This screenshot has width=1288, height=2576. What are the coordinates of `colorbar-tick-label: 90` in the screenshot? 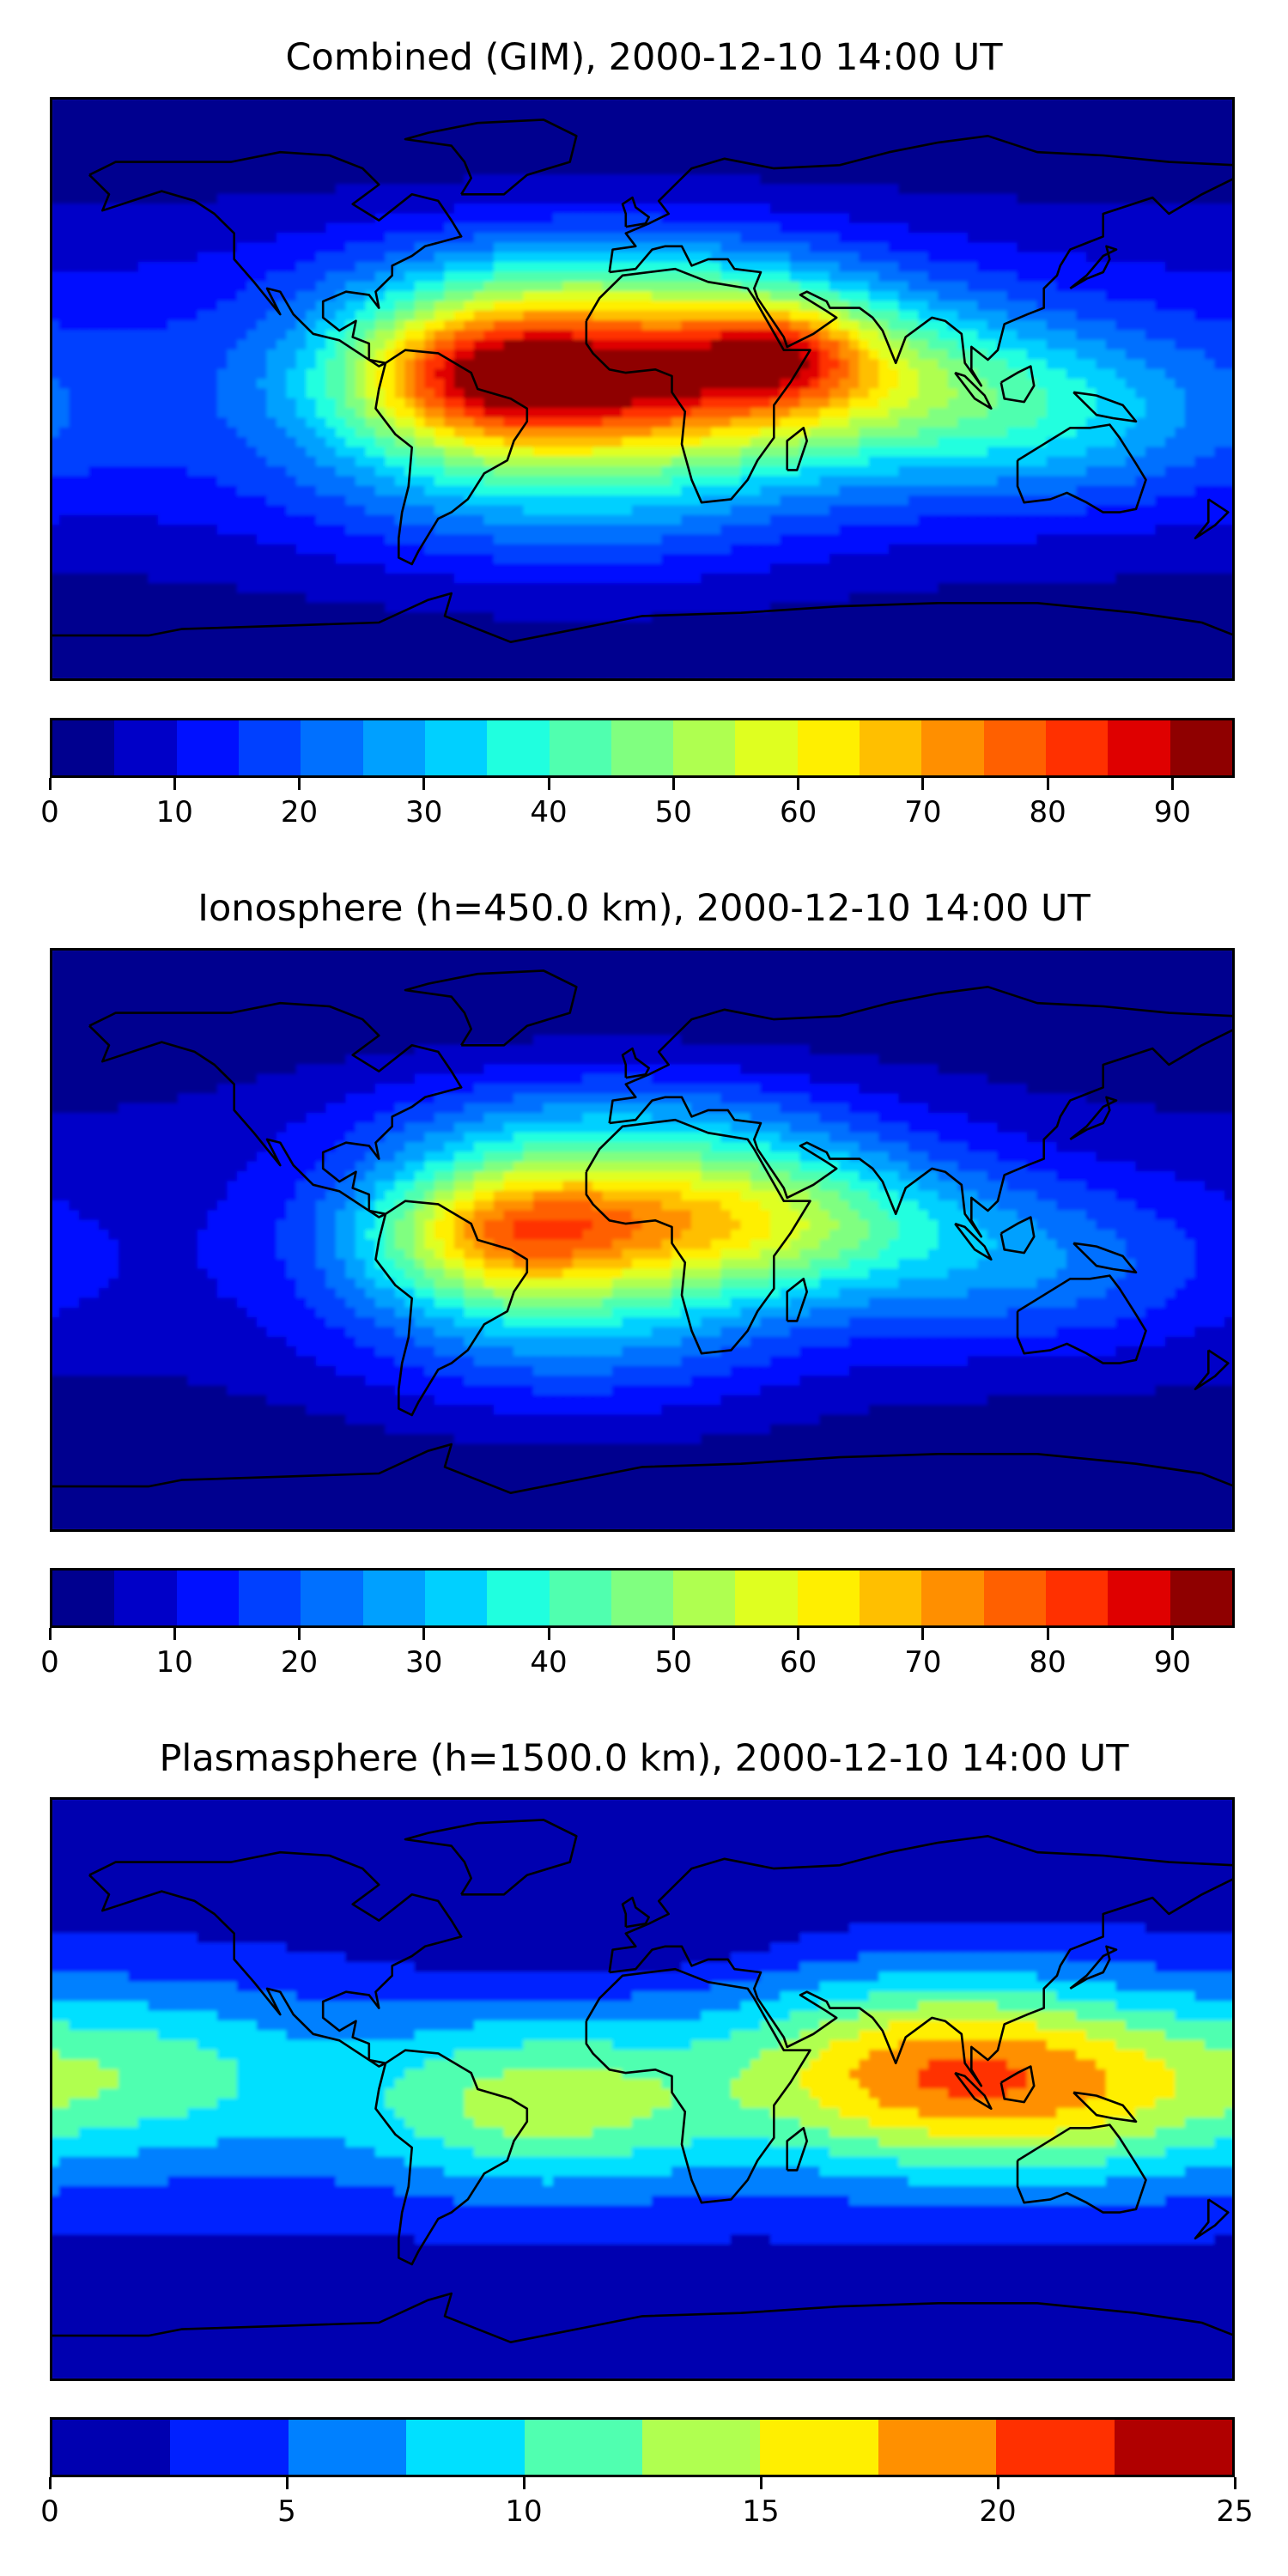 It's located at (1173, 812).